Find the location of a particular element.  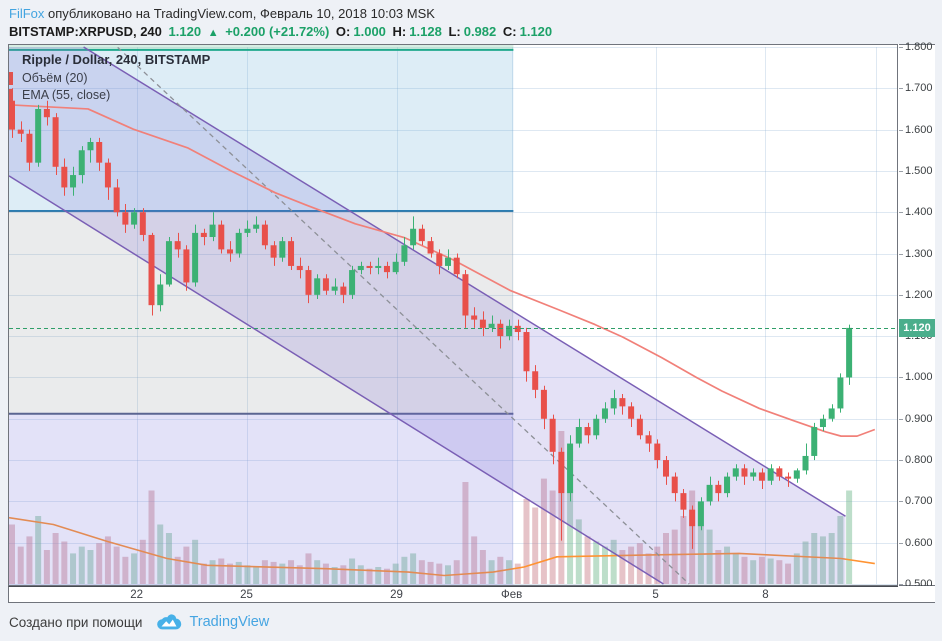

y-axis-label: 1.400 is located at coordinates (919, 212).